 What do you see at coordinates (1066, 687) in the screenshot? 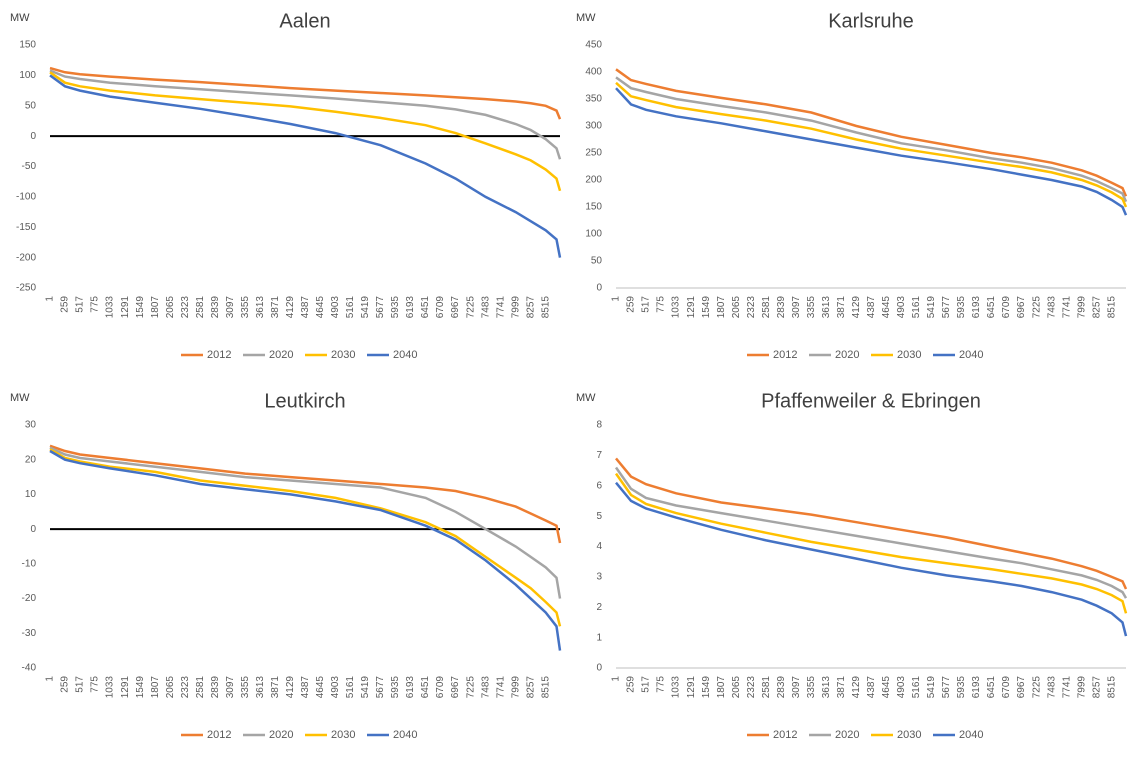
I see `x-tick-label: 7741` at bounding box center [1066, 687].